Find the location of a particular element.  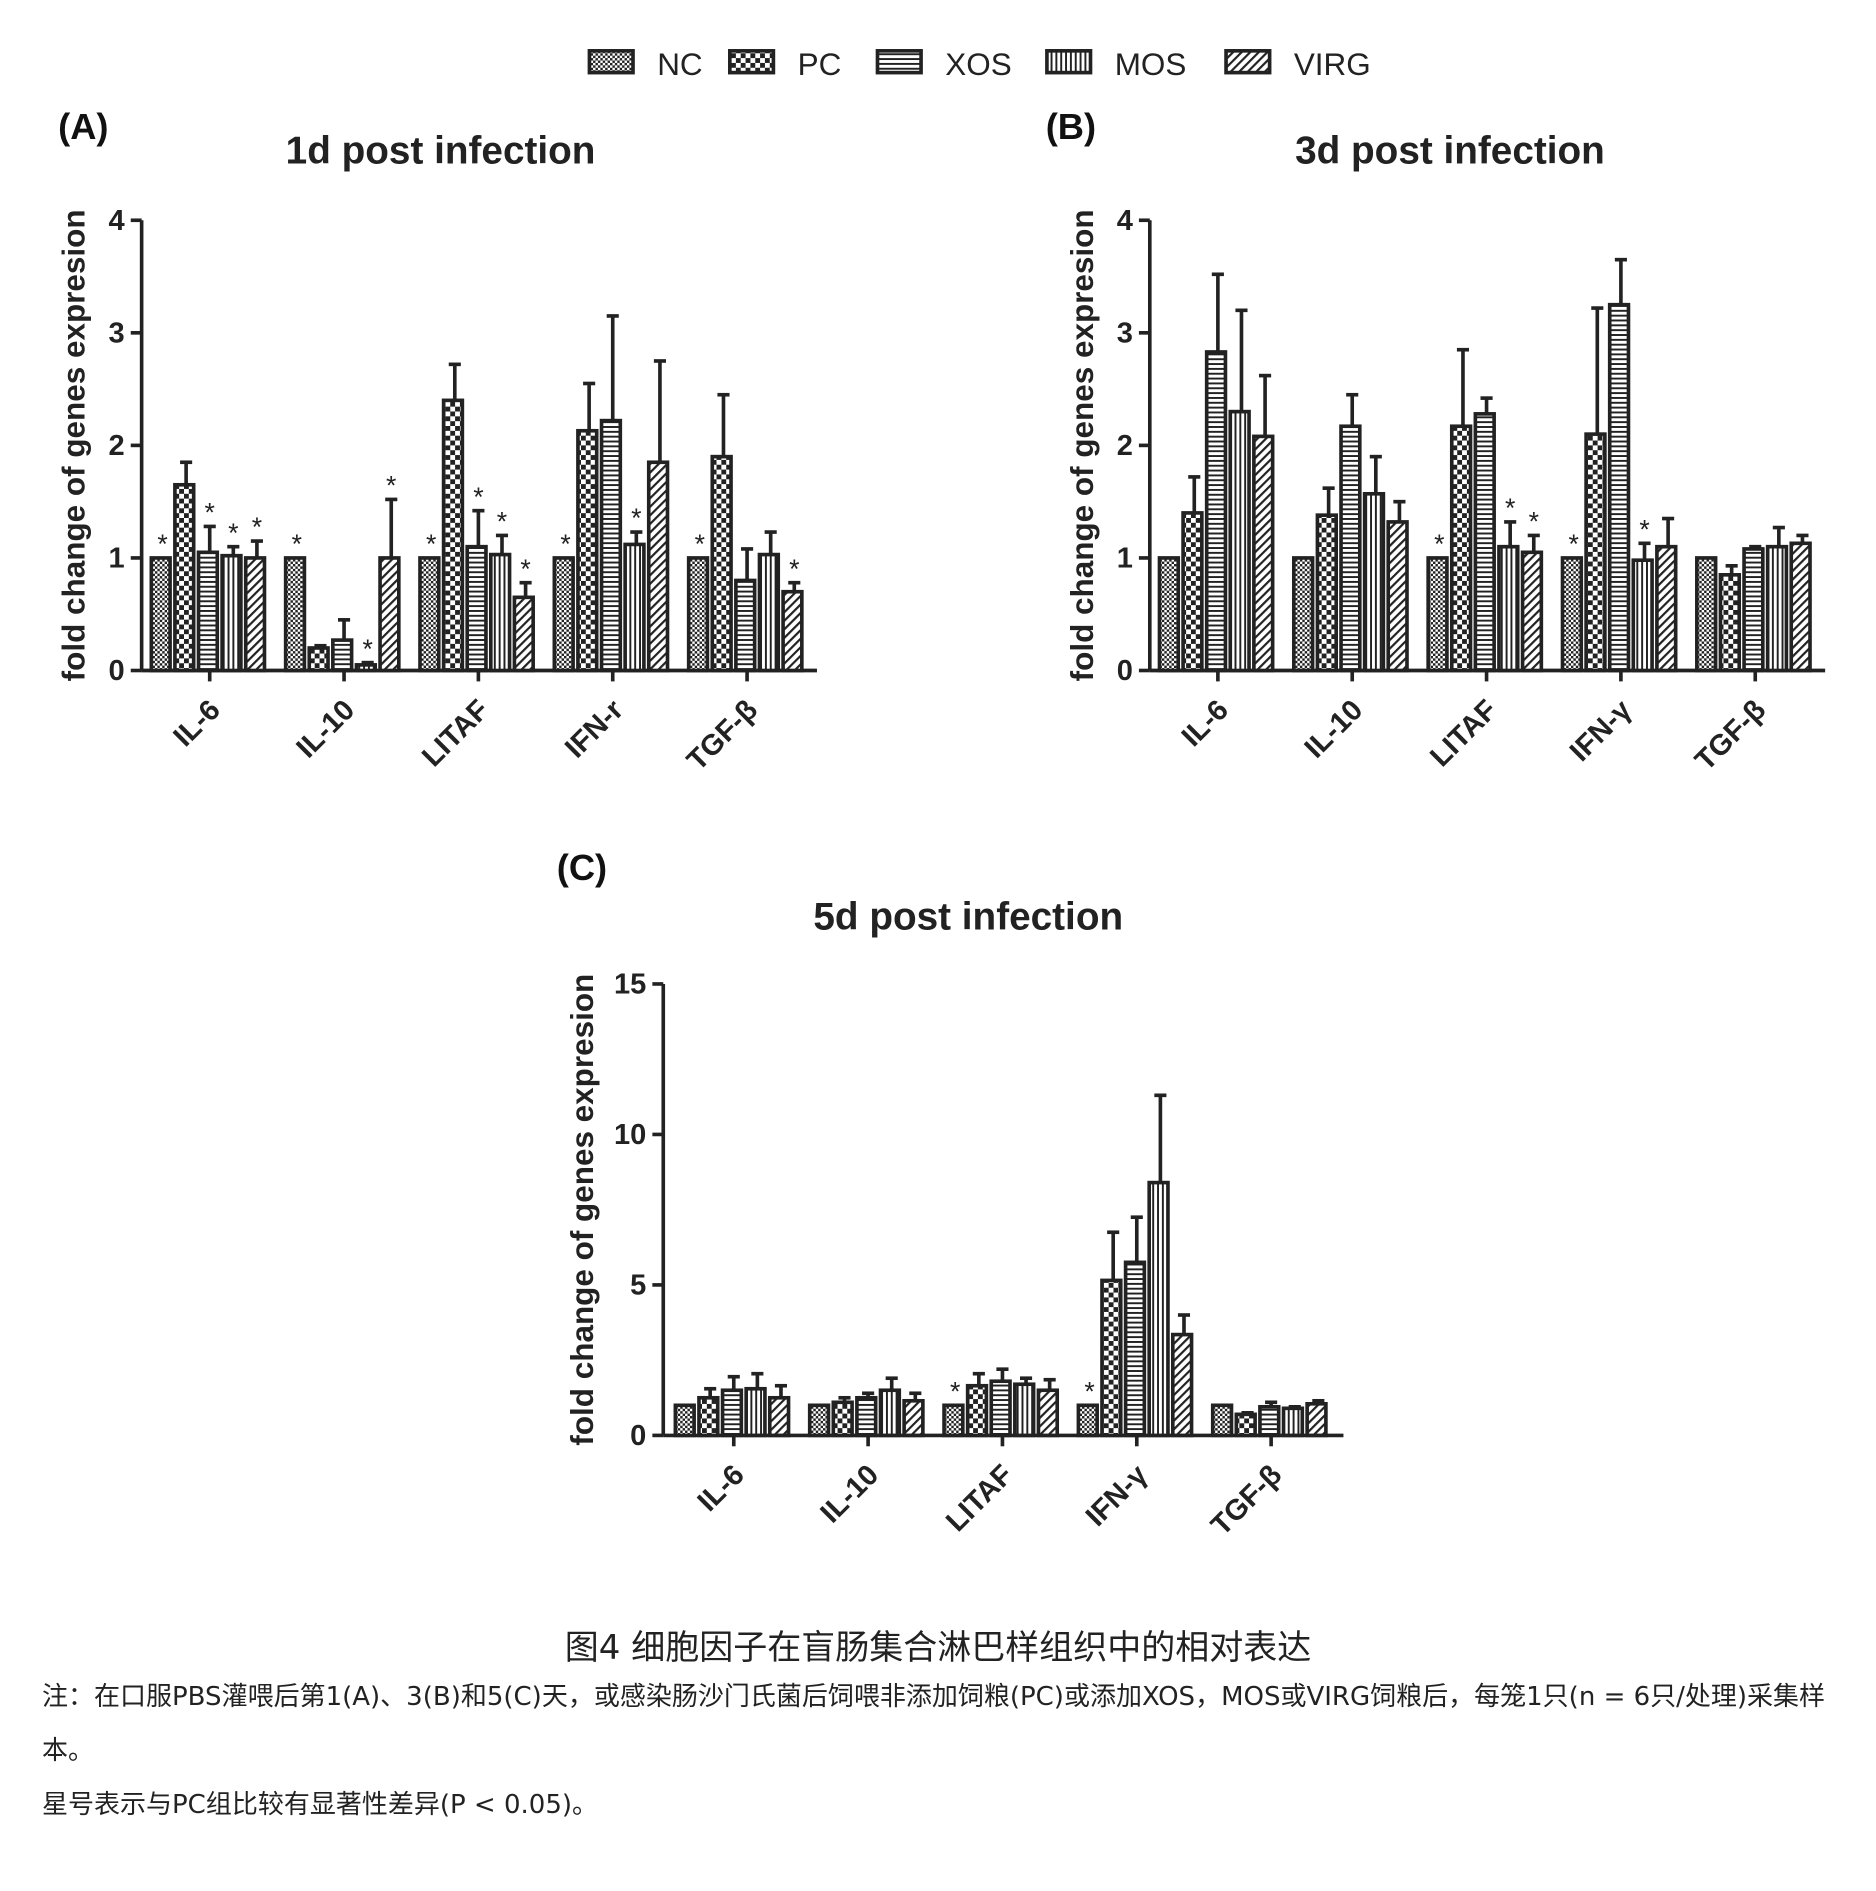

bar-mos-LITAF is located at coordinates (1024, 1410).